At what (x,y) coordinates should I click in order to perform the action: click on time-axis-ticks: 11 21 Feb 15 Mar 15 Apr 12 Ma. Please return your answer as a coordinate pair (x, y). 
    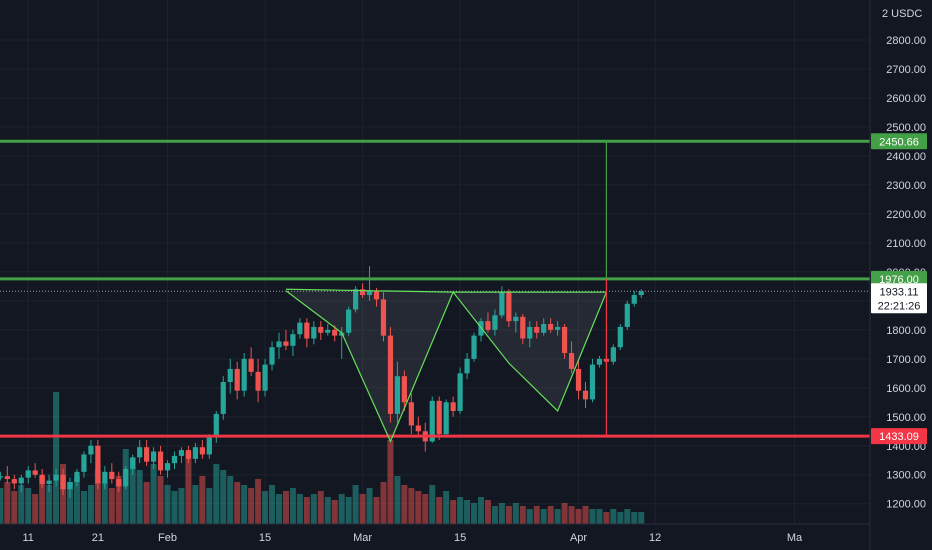
    Looking at the image, I should click on (413, 538).